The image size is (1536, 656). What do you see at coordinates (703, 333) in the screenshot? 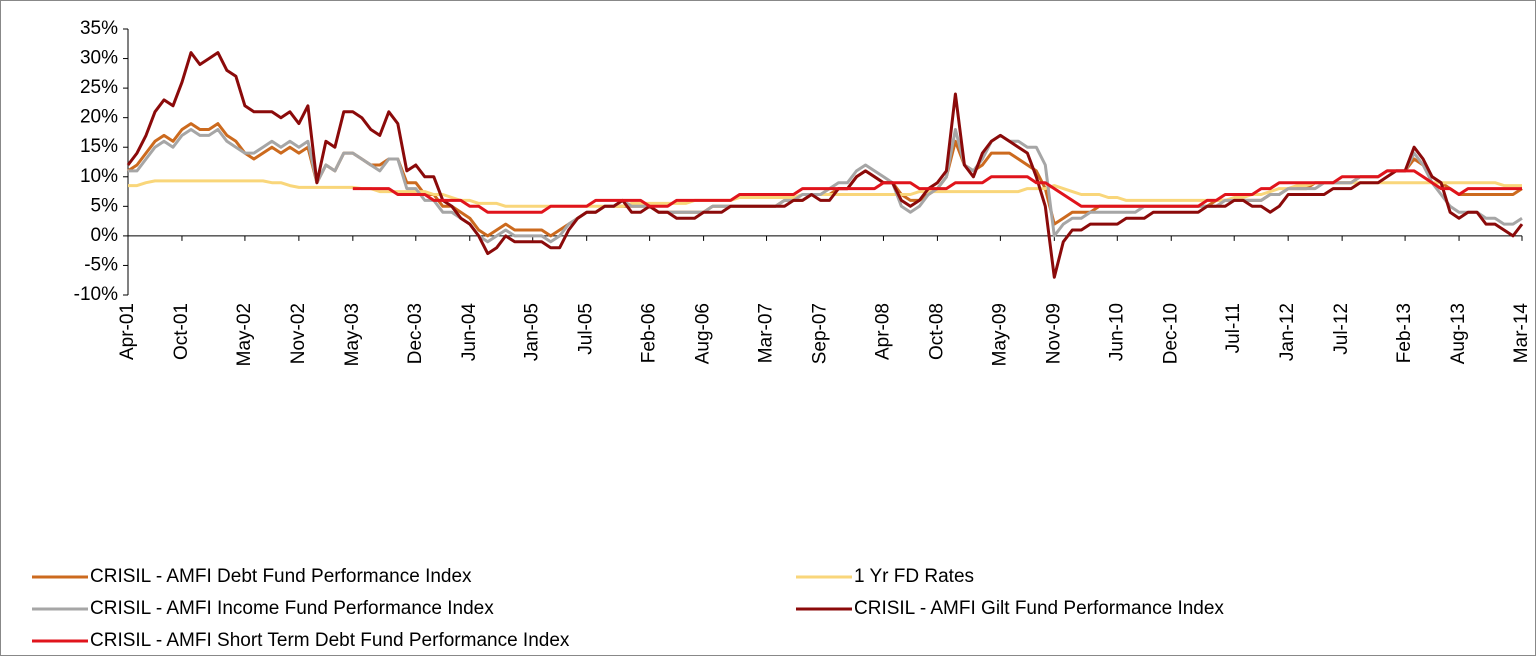
I see `x-tick-label: Aug-06` at bounding box center [703, 333].